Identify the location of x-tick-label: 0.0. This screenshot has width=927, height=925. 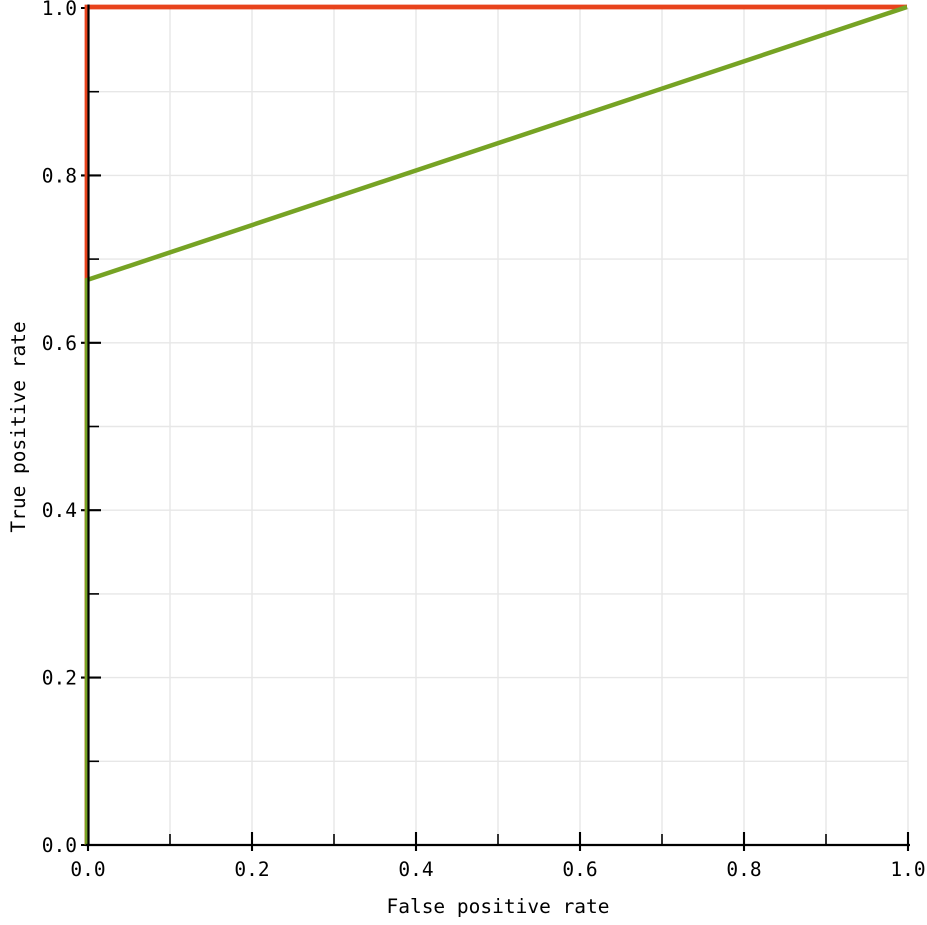
(87, 869).